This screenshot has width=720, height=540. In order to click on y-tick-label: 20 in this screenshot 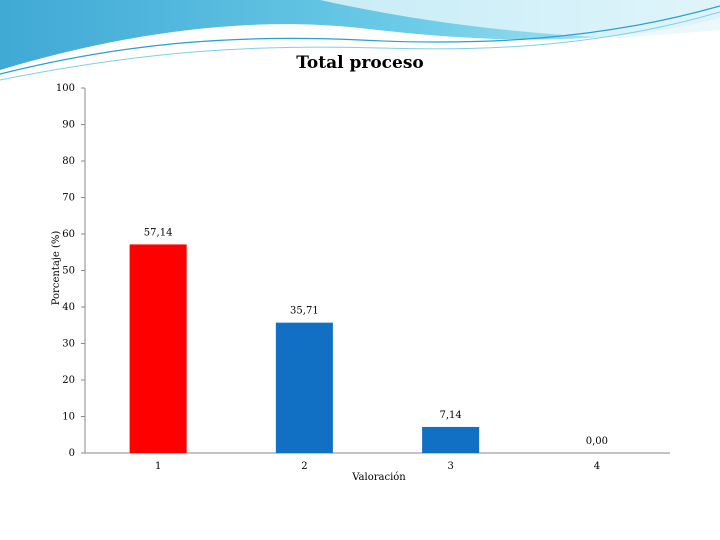, I will do `click(68, 380)`.